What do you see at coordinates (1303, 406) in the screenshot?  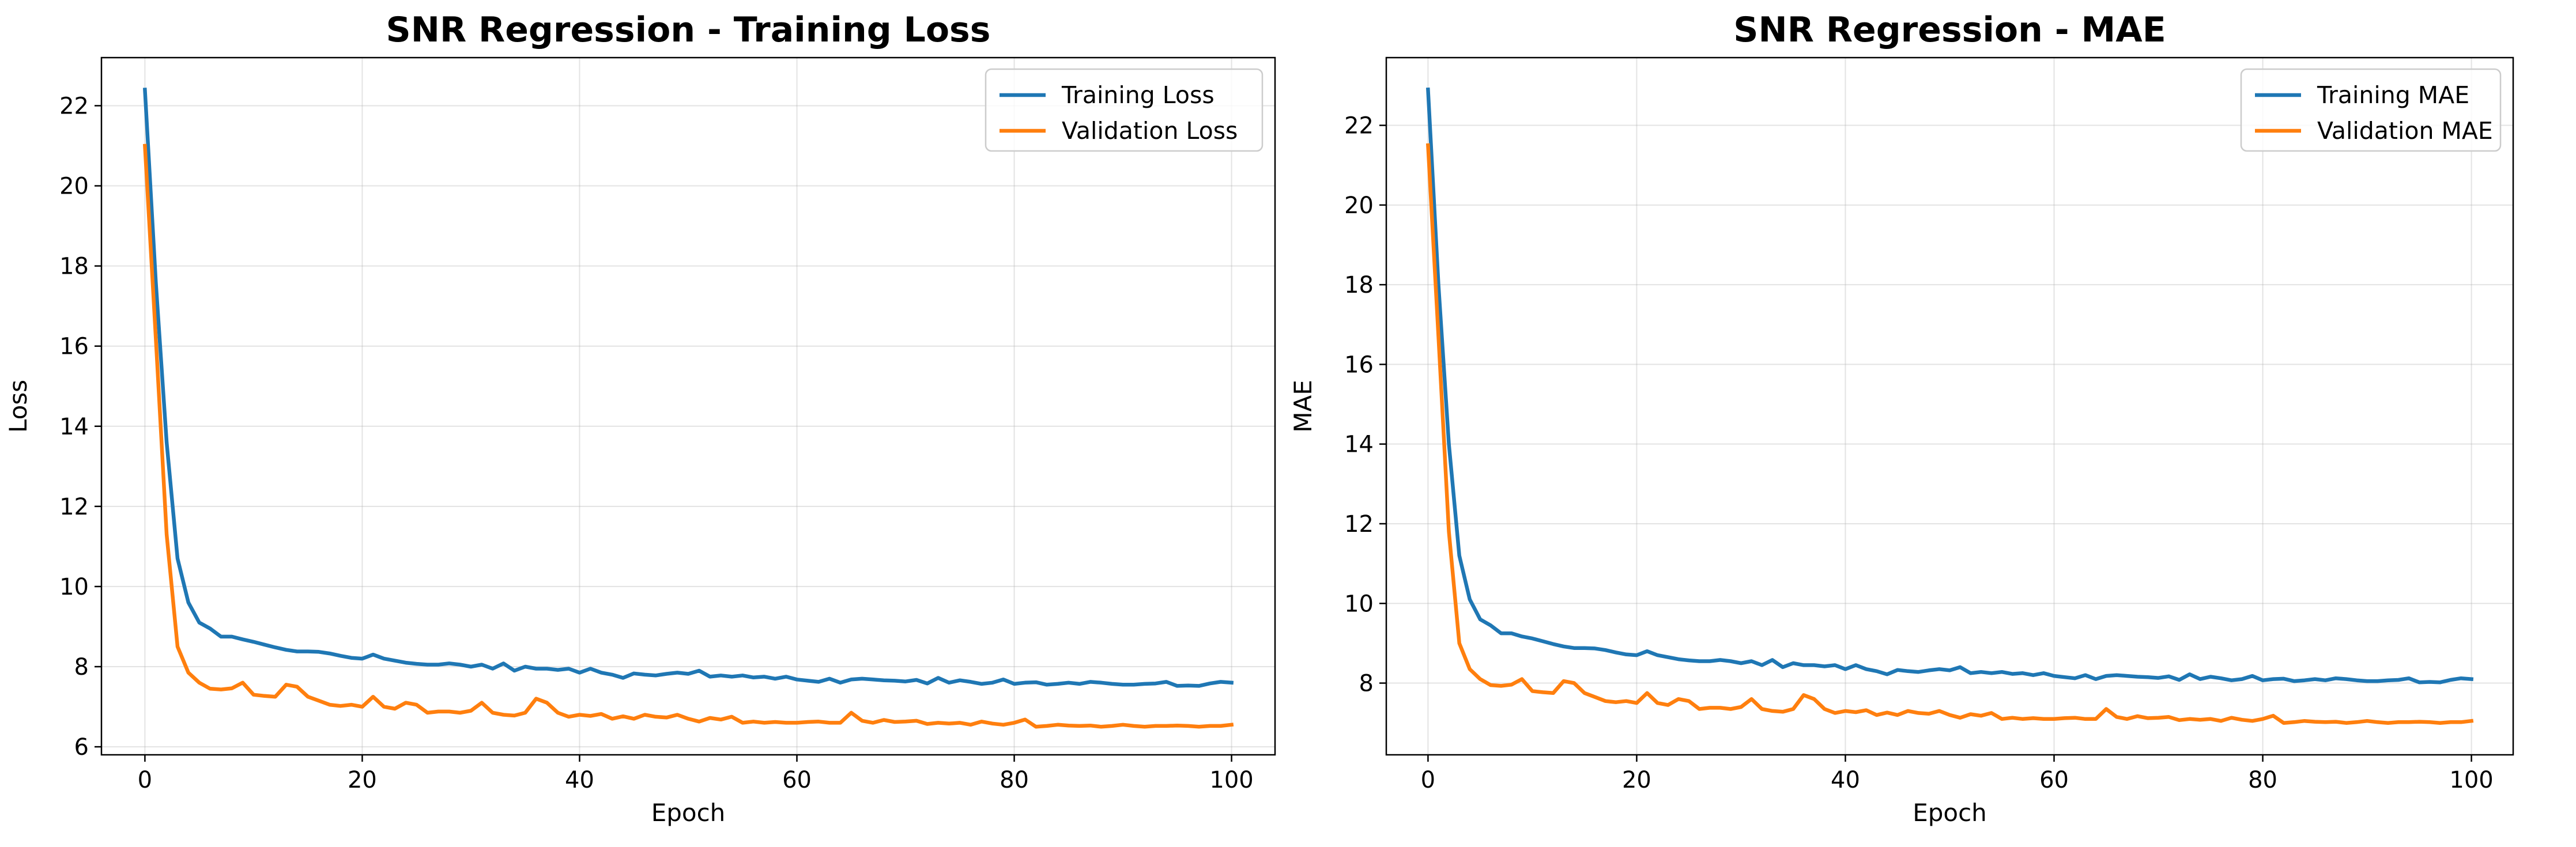 I see `y-axis-label: MAE` at bounding box center [1303, 406].